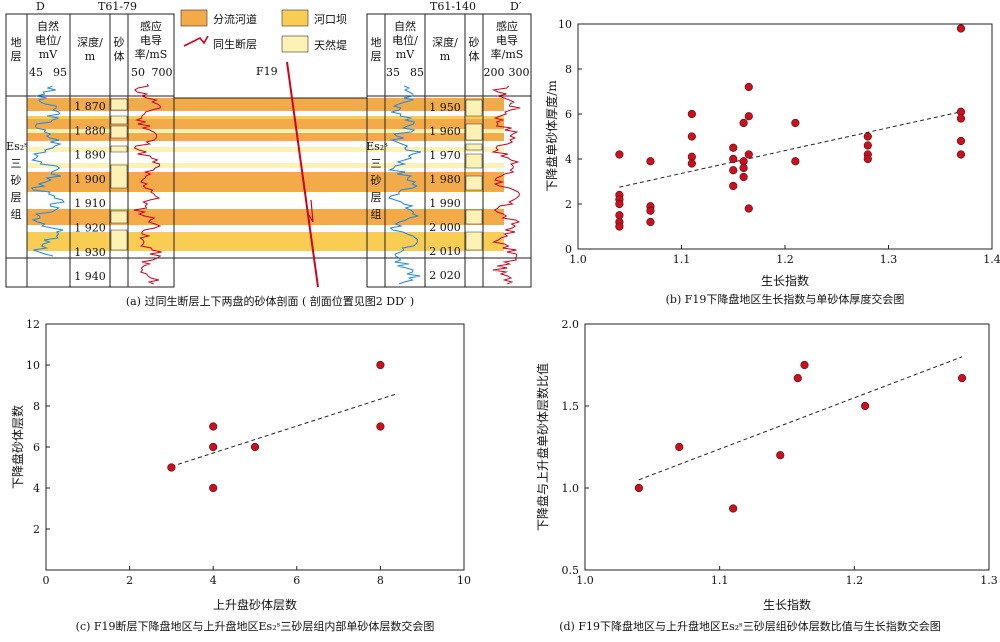  What do you see at coordinates (417, 72) in the screenshot?
I see `right-sp-max: 85` at bounding box center [417, 72].